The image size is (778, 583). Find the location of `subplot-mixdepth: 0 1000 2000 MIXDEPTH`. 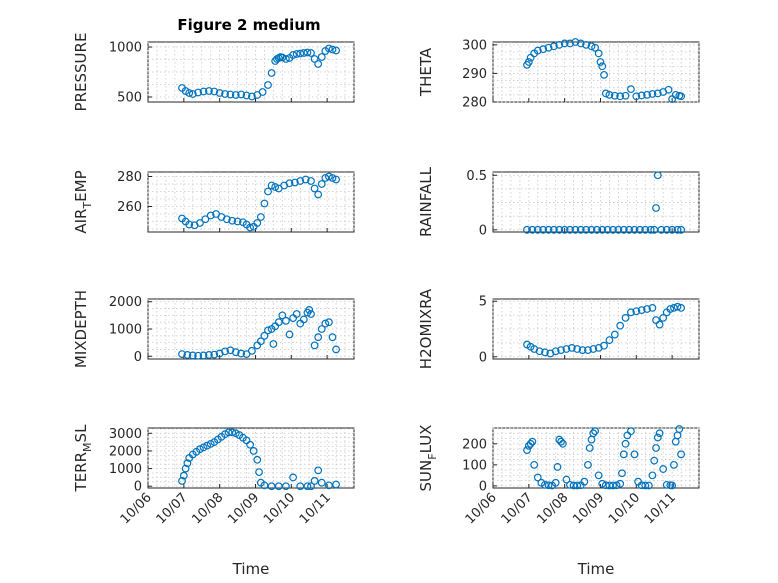

subplot-mixdepth: 0 1000 2000 MIXDEPTH is located at coordinates (213, 329).